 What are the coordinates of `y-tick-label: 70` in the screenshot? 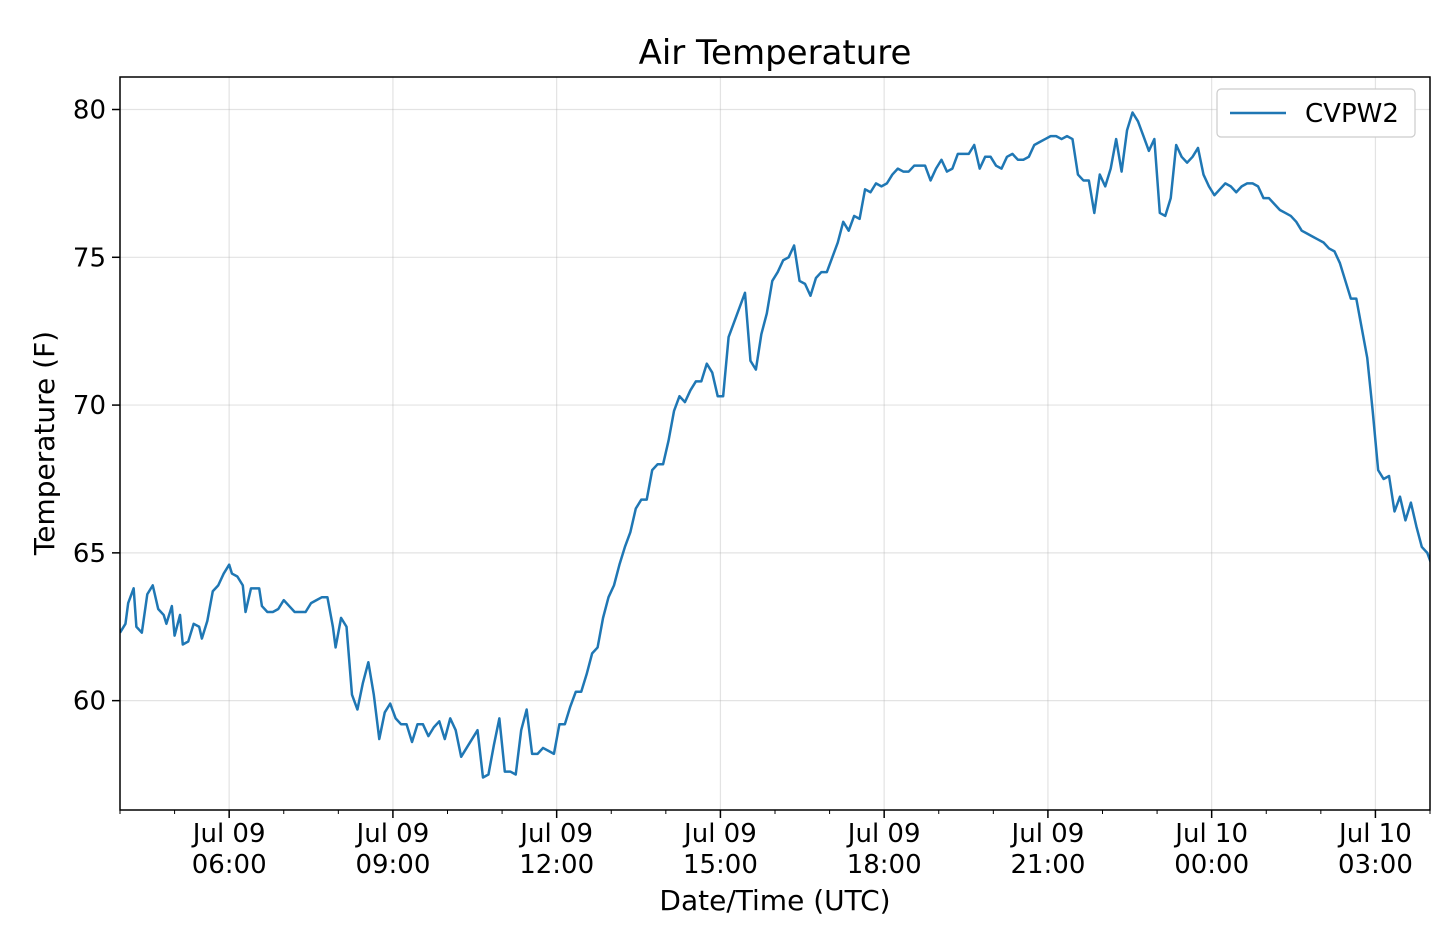 It's located at (89, 406).